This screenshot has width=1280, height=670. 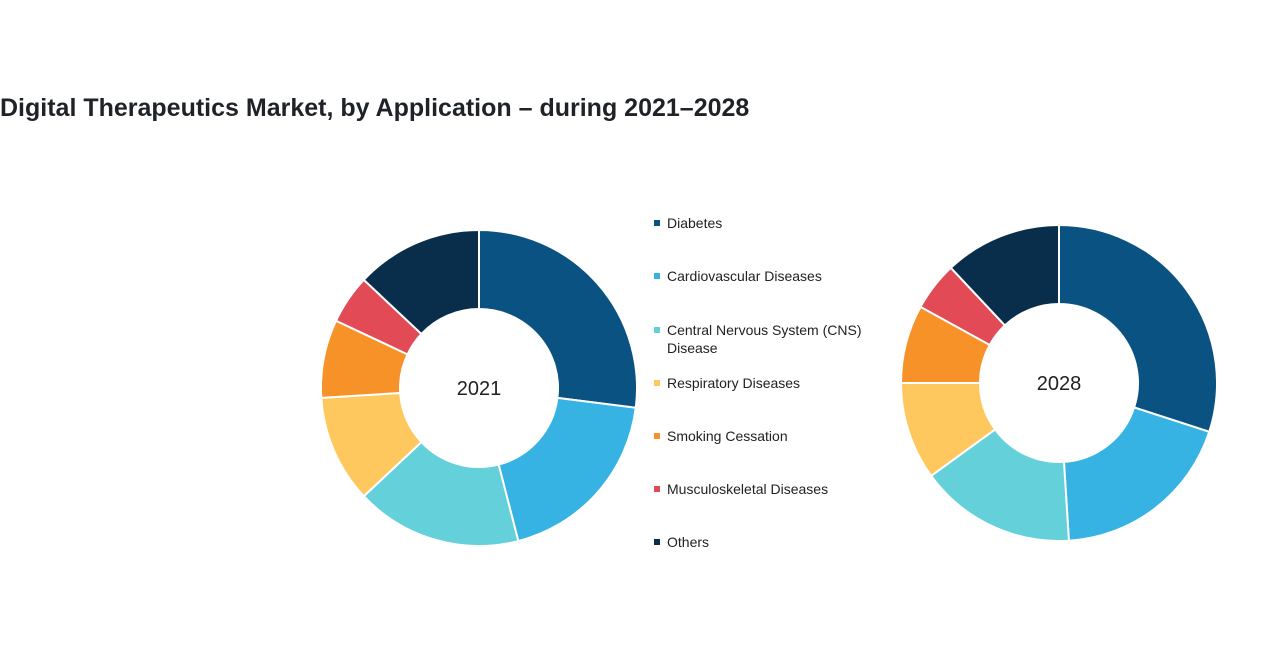 I want to click on legend-label: Others, so click(x=688, y=542).